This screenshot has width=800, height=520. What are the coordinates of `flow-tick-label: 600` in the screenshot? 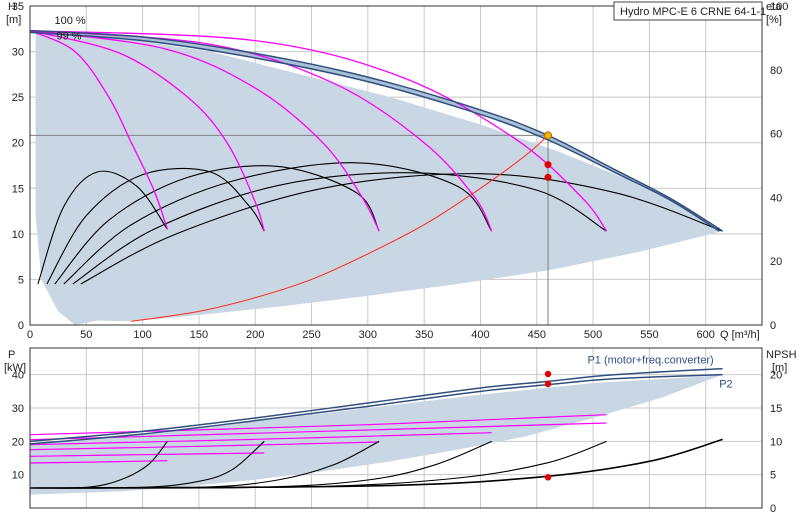 It's located at (706, 335).